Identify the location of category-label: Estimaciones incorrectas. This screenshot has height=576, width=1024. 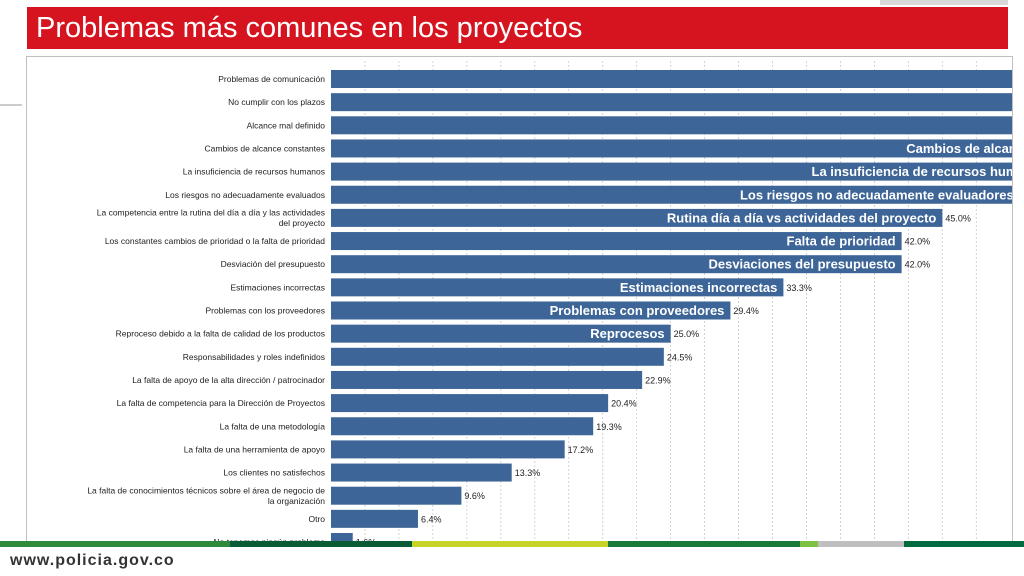
(278, 287).